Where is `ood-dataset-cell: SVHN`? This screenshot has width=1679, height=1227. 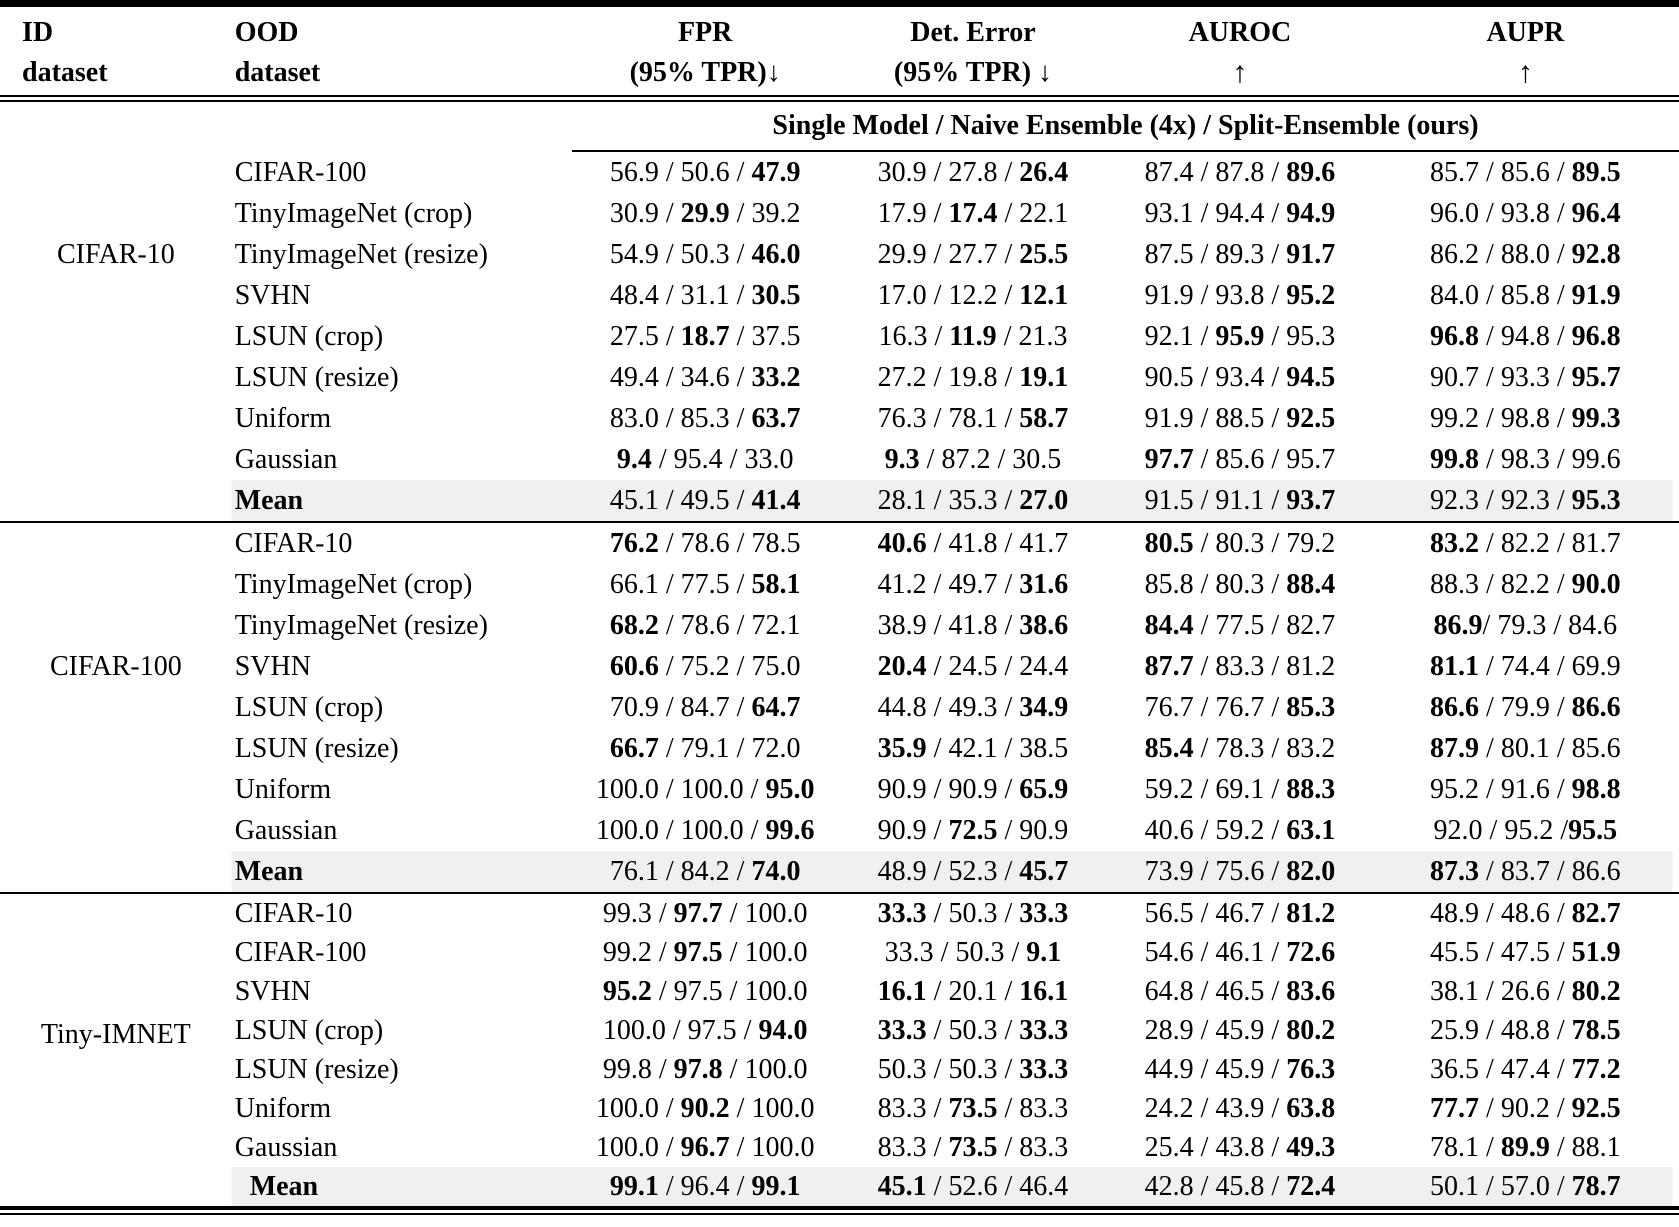 ood-dataset-cell: SVHN is located at coordinates (272, 666).